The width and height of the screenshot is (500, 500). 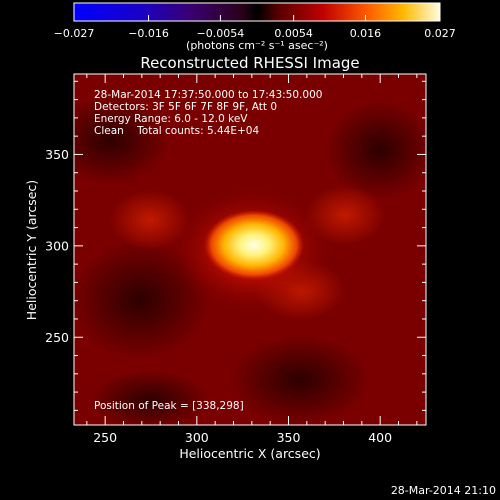 I want to click on colorbar, so click(x=257, y=12).